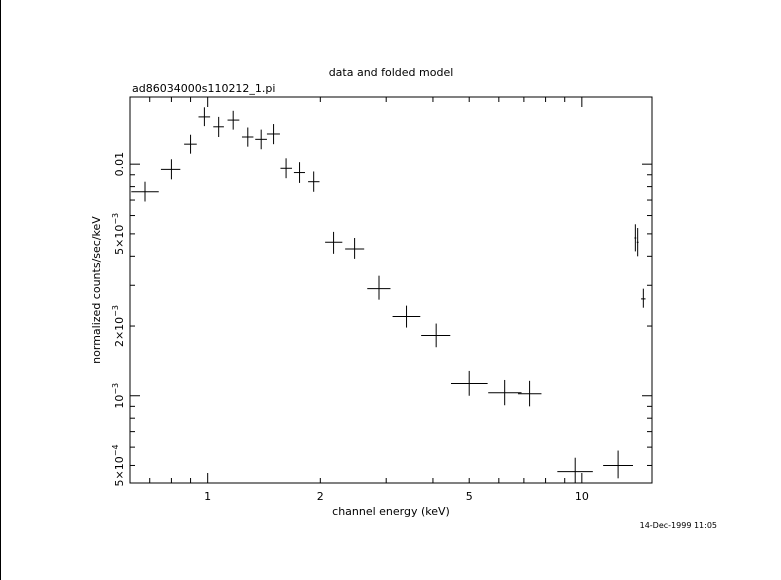 The image size is (781, 580). Describe the element at coordinates (119, 164) in the screenshot. I see `y-tick-label: 0.01` at that location.